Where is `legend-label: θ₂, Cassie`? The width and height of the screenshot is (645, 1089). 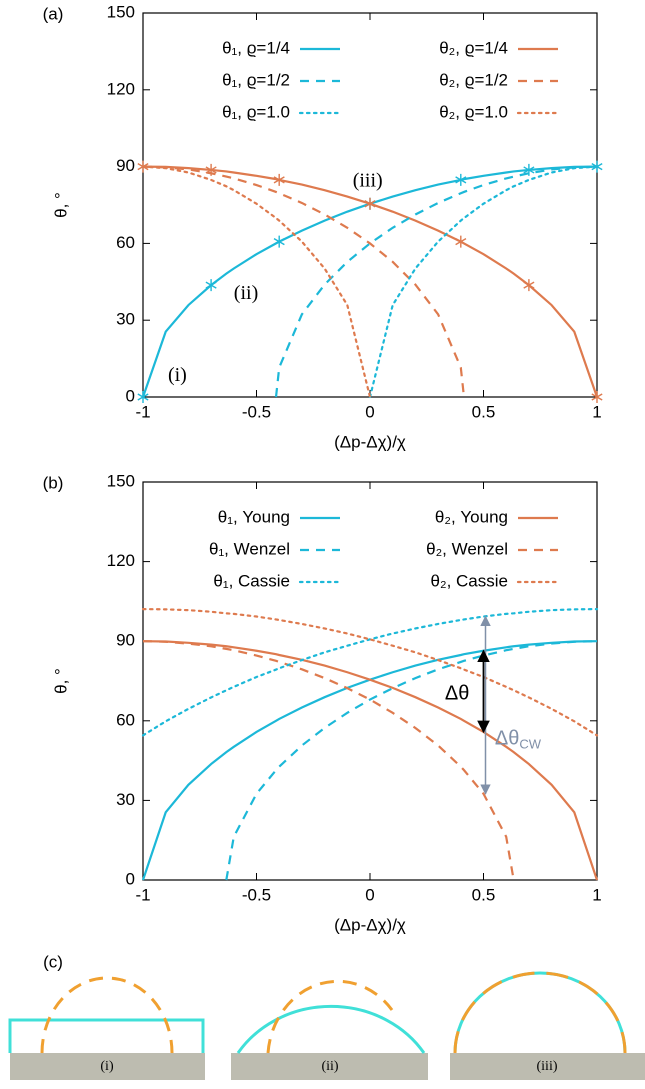 legend-label: θ₂, Cassie is located at coordinates (469, 580).